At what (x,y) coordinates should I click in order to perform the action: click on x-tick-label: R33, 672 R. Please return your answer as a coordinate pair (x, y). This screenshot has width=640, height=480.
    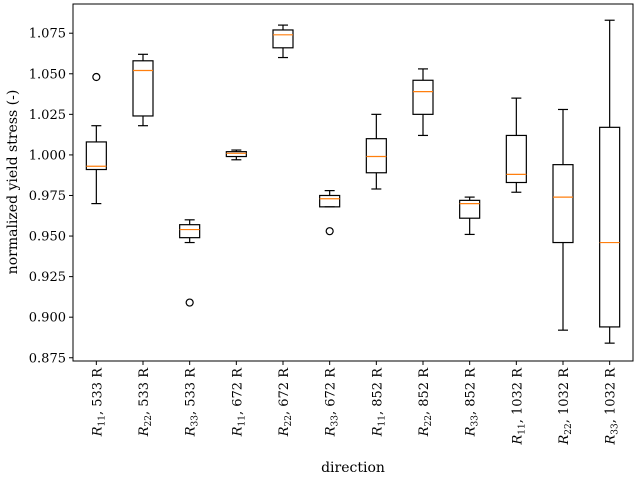
    Looking at the image, I should click on (332, 402).